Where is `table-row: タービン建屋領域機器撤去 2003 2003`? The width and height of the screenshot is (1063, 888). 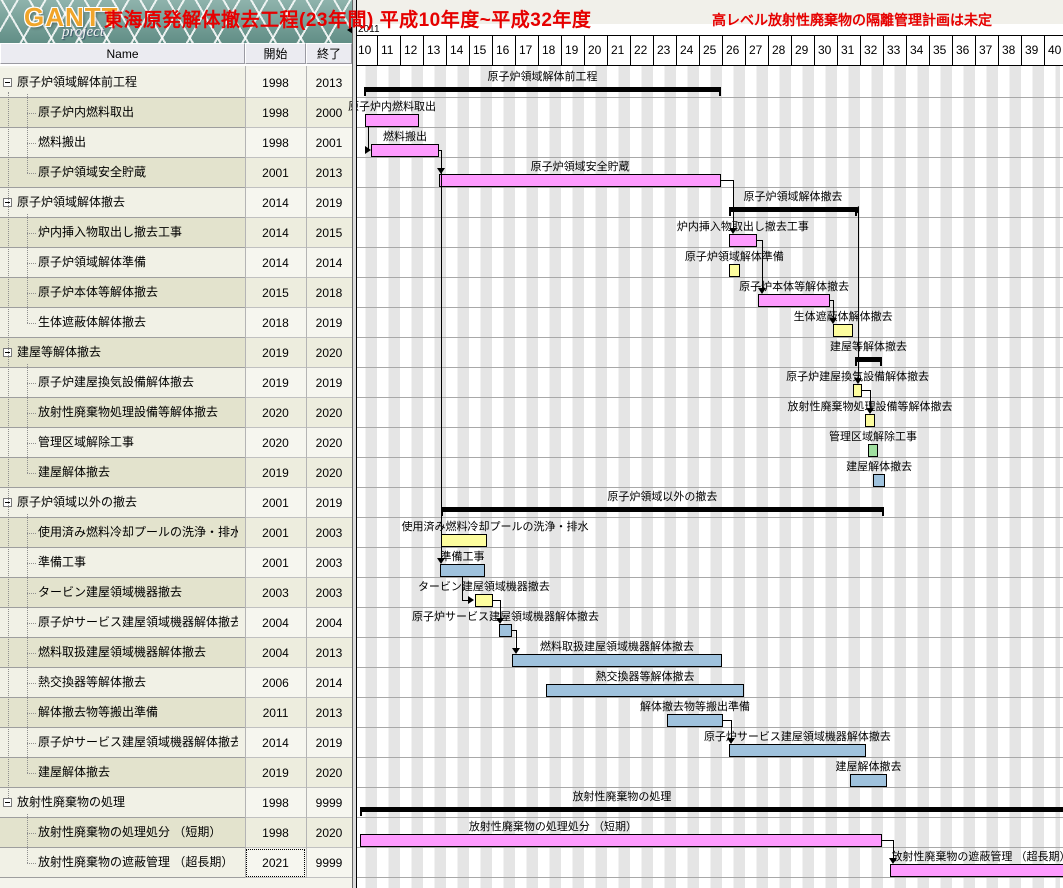
table-row: タービン建屋領域機器撤去 2003 2003 is located at coordinates (176, 593).